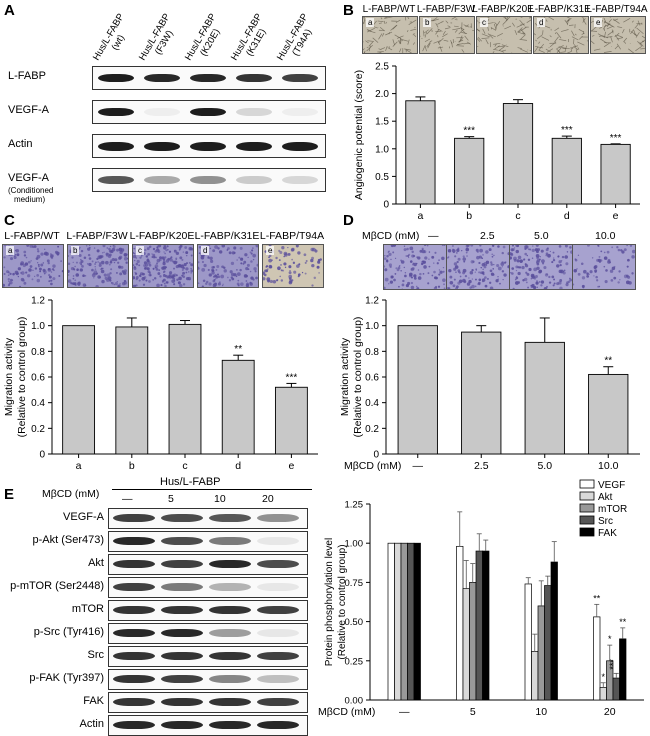 Image resolution: width=650 pixels, height=736 pixels. What do you see at coordinates (113, 40) in the screenshot?
I see `lane-label: Hus/L-FABP(wt)` at bounding box center [113, 40].